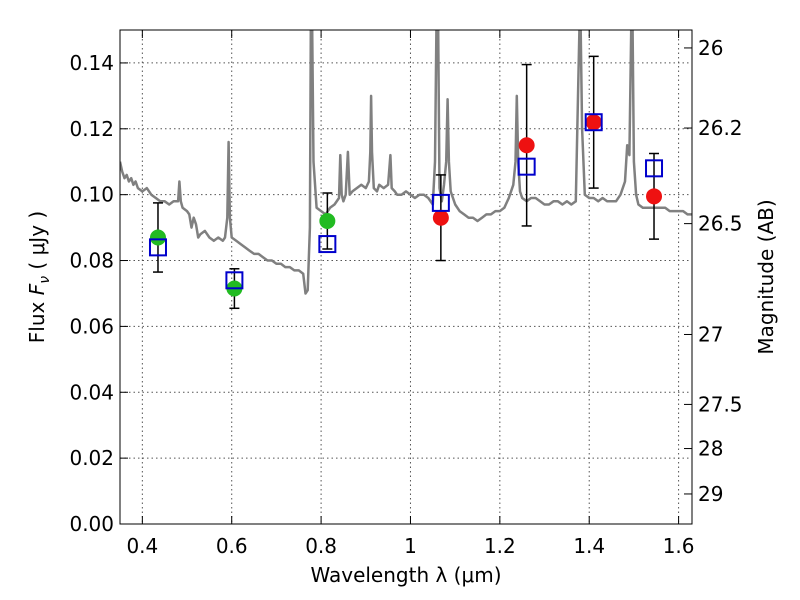  I want to click on y-tick-label: 0.08, so click(91, 261).